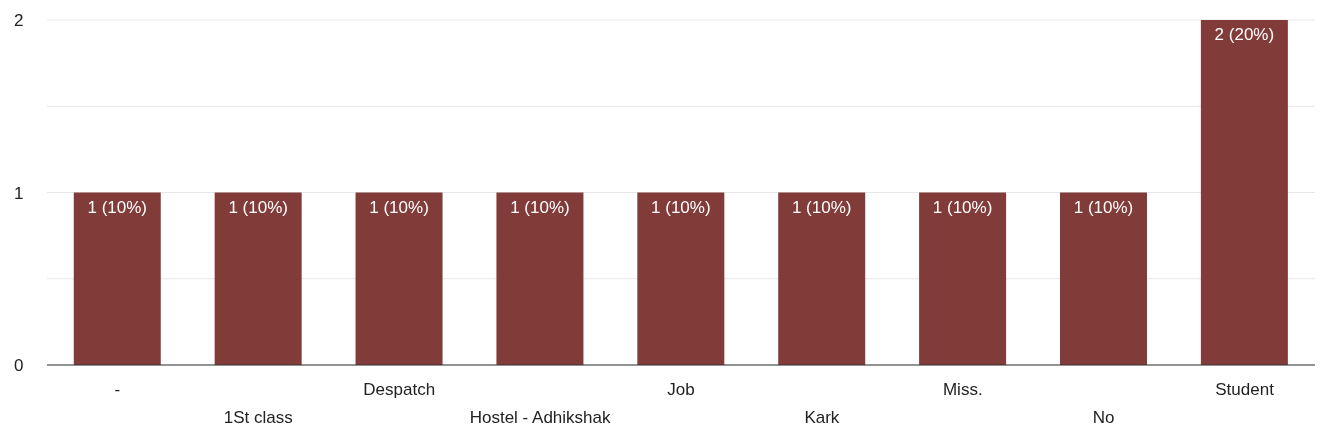 The width and height of the screenshot is (1321, 435). I want to click on x-tick-label: 1St class, so click(258, 417).